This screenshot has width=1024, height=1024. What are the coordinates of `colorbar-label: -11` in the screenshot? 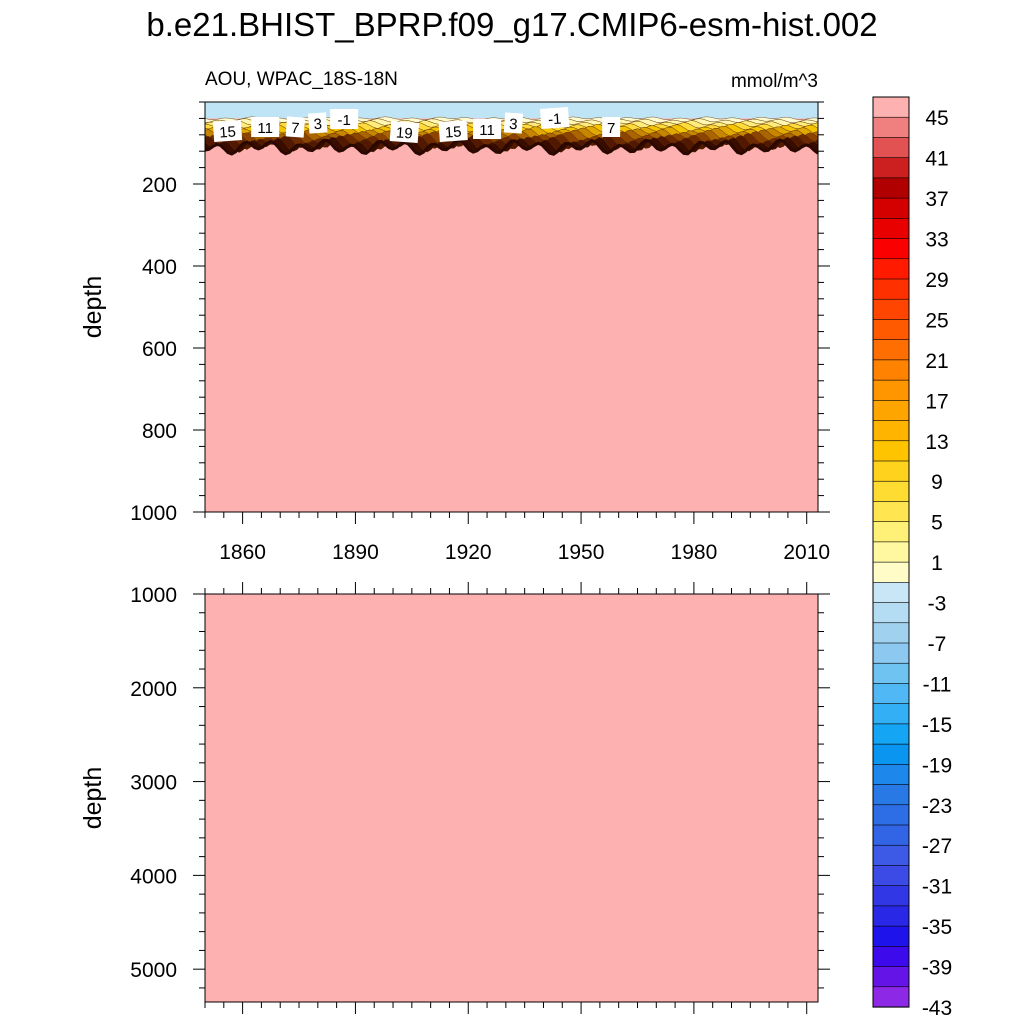 It's located at (937, 684).